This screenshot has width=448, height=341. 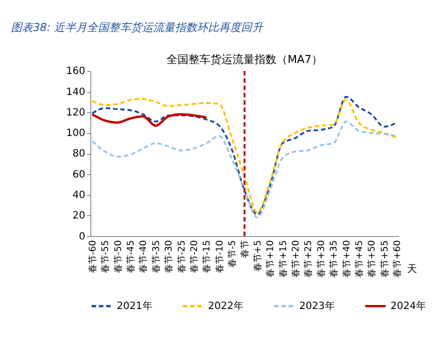 What do you see at coordinates (194, 257) in the screenshot?
I see `x-tick-label: 春节-20` at bounding box center [194, 257].